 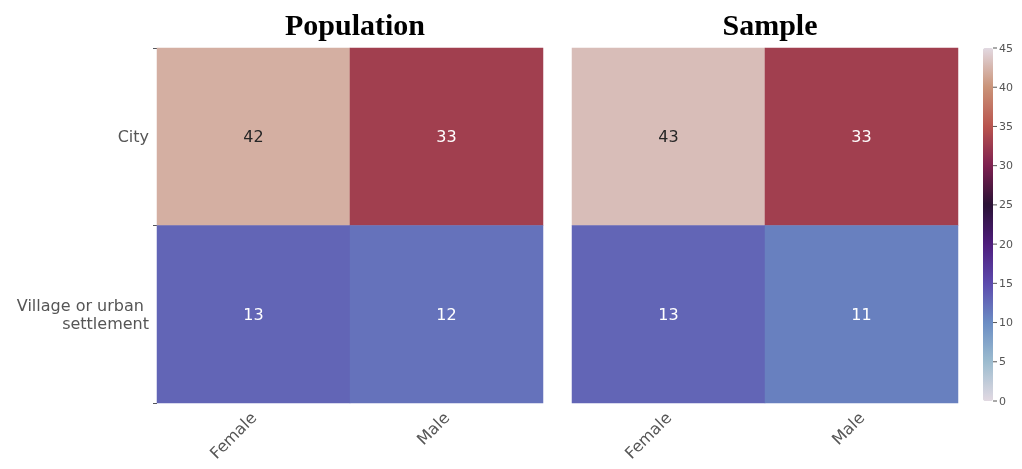 I want to click on data-label: 11, so click(x=861, y=314).